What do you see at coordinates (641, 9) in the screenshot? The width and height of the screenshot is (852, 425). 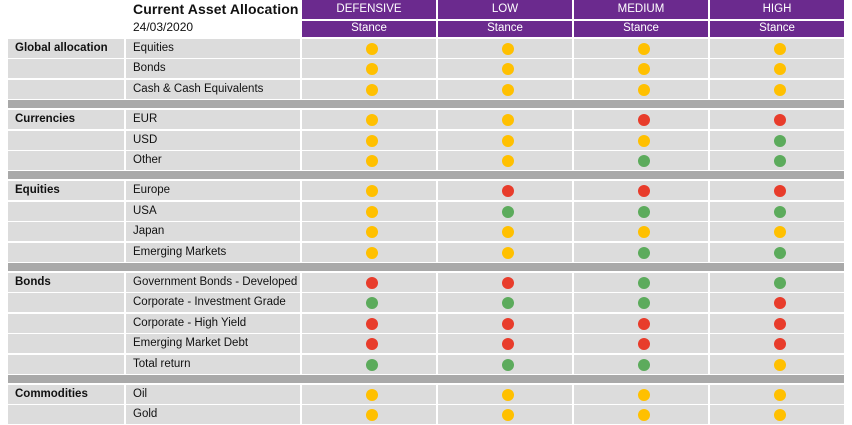 I see `column-header-medium: MEDIUM` at bounding box center [641, 9].